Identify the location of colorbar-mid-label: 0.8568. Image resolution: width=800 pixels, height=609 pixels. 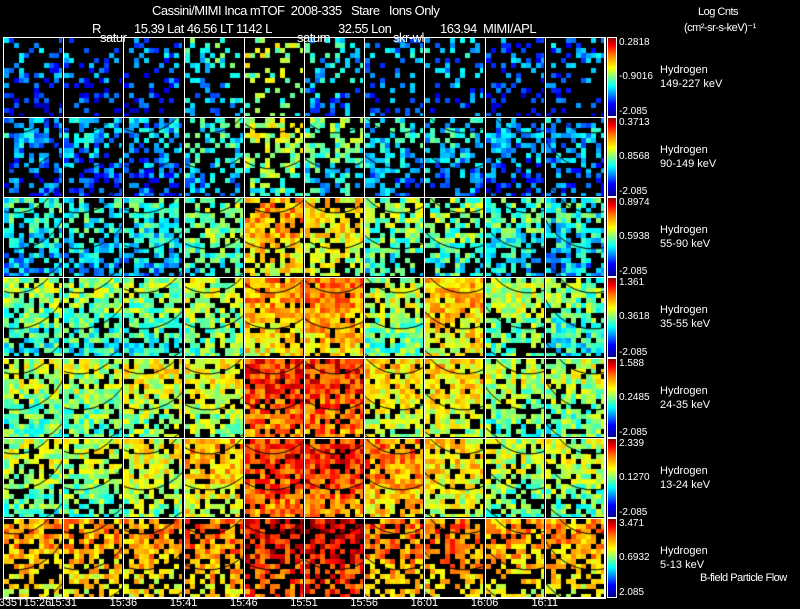
(634, 157).